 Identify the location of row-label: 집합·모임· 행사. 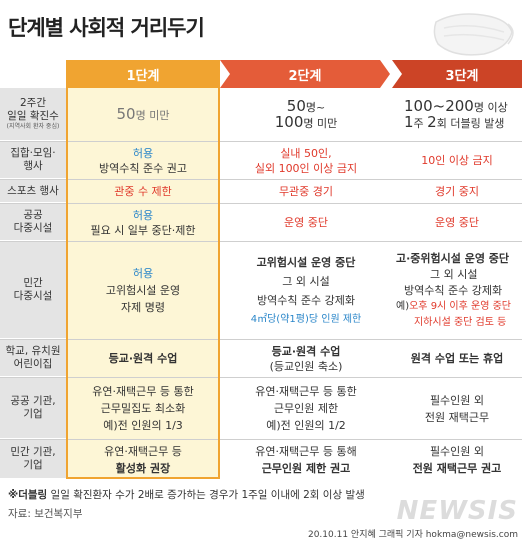
(33, 160).